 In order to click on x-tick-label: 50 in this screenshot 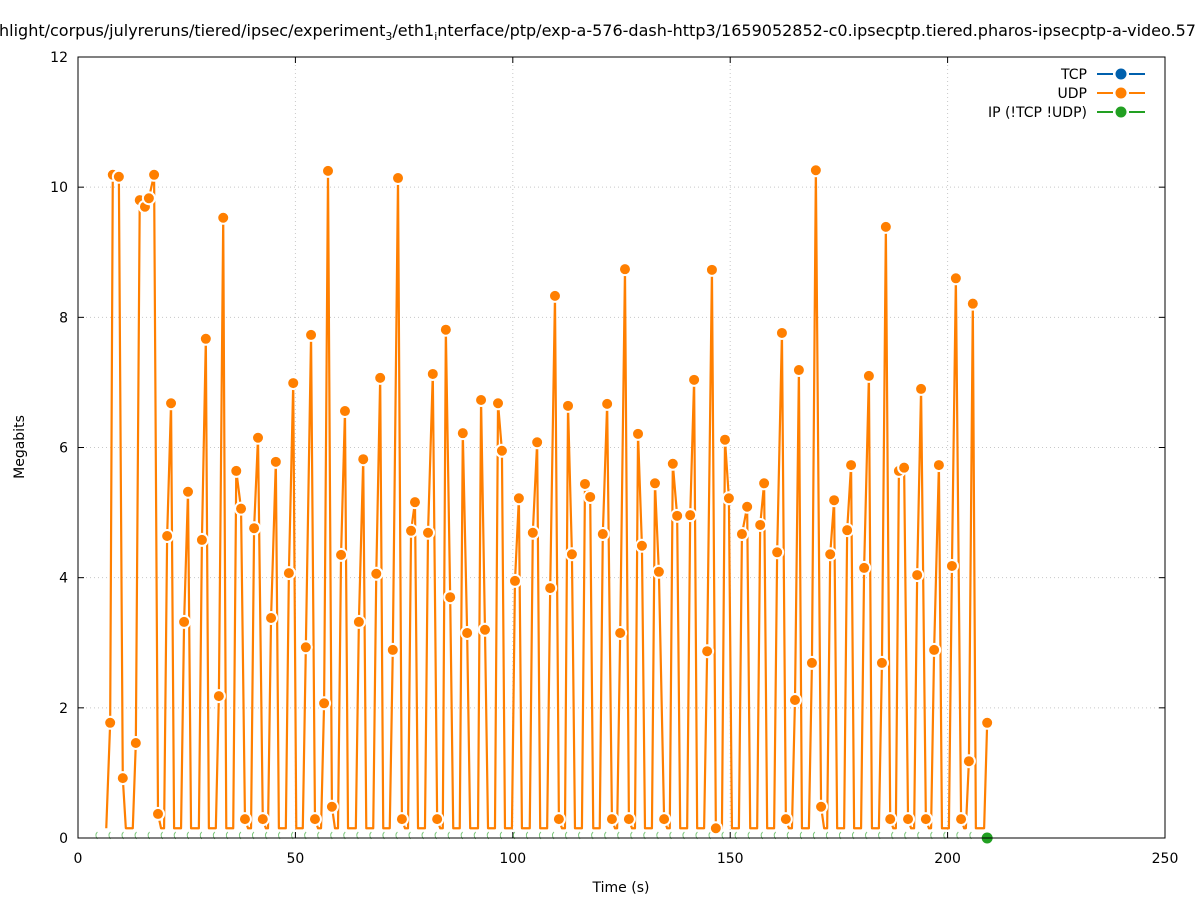, I will do `click(295, 859)`.